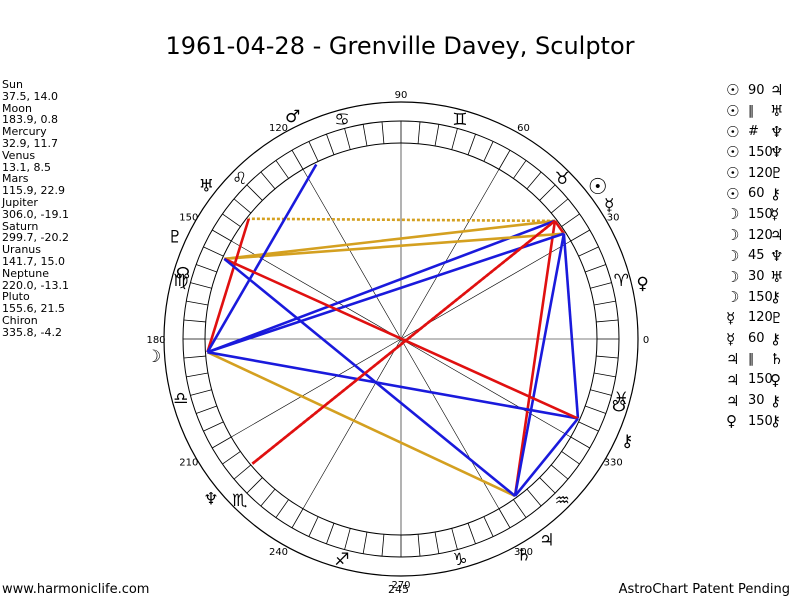 The width and height of the screenshot is (800, 600). I want to click on aspect-row: ☽ 30 ♅, so click(758, 276).